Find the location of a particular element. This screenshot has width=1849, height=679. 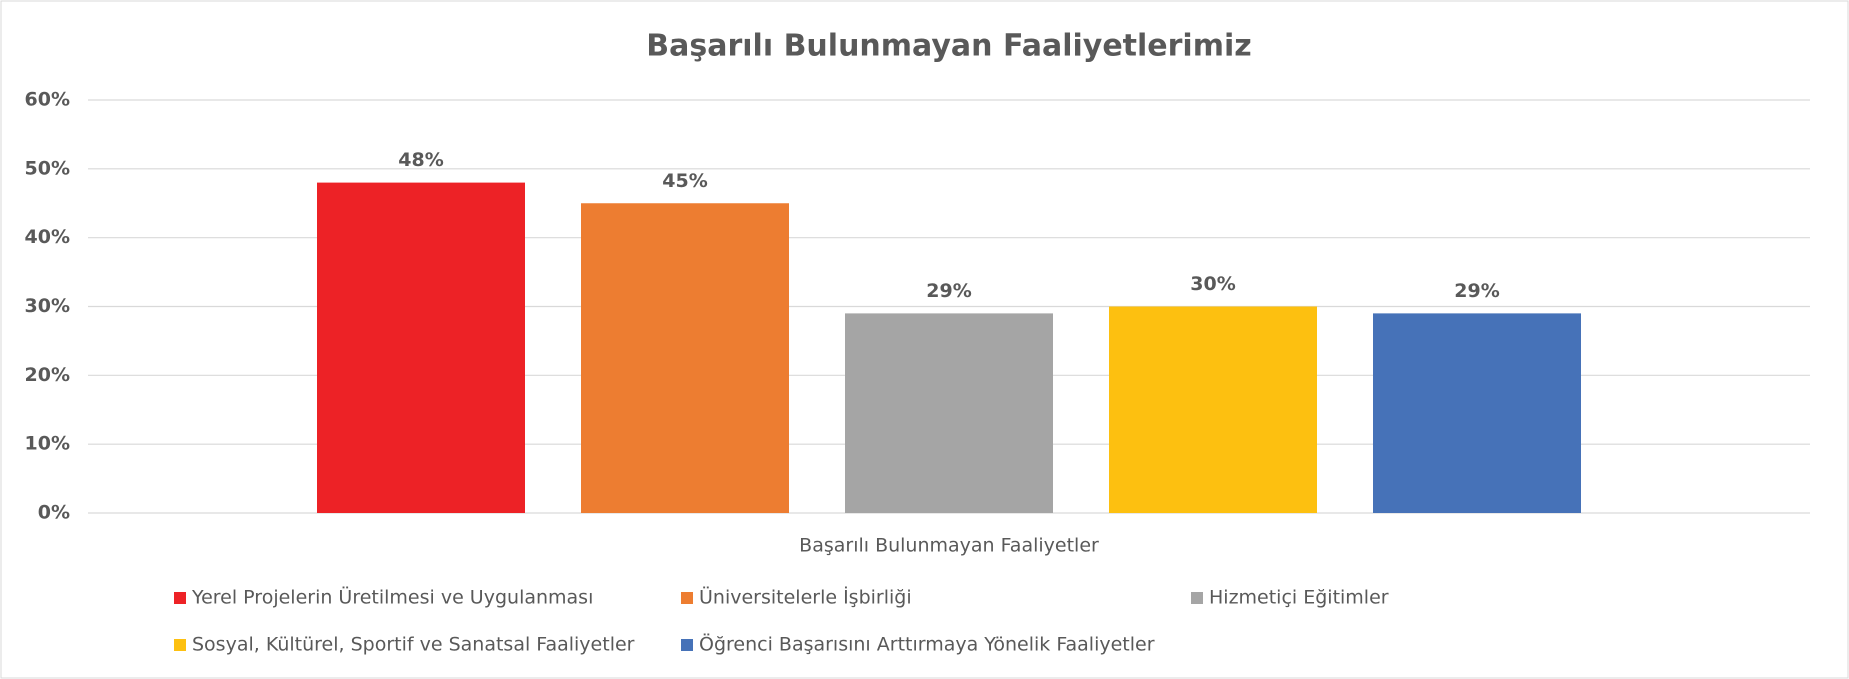

y-tick-label: 20% is located at coordinates (47, 375).